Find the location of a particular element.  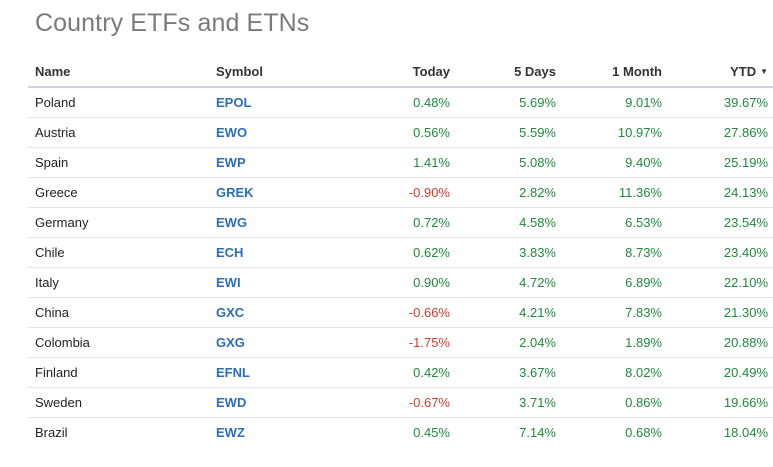

symbol-cell: EWO is located at coordinates (284, 132).